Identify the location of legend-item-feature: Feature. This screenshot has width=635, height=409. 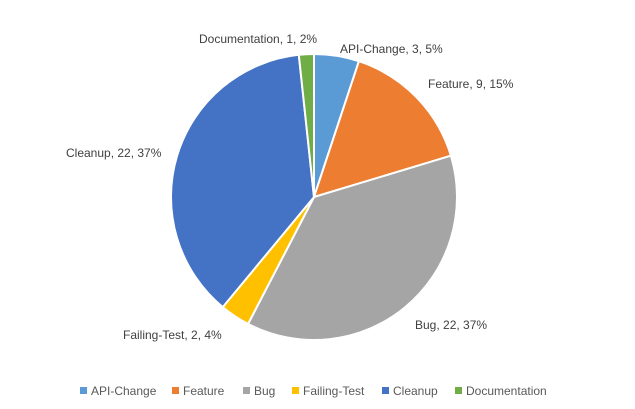
(198, 391).